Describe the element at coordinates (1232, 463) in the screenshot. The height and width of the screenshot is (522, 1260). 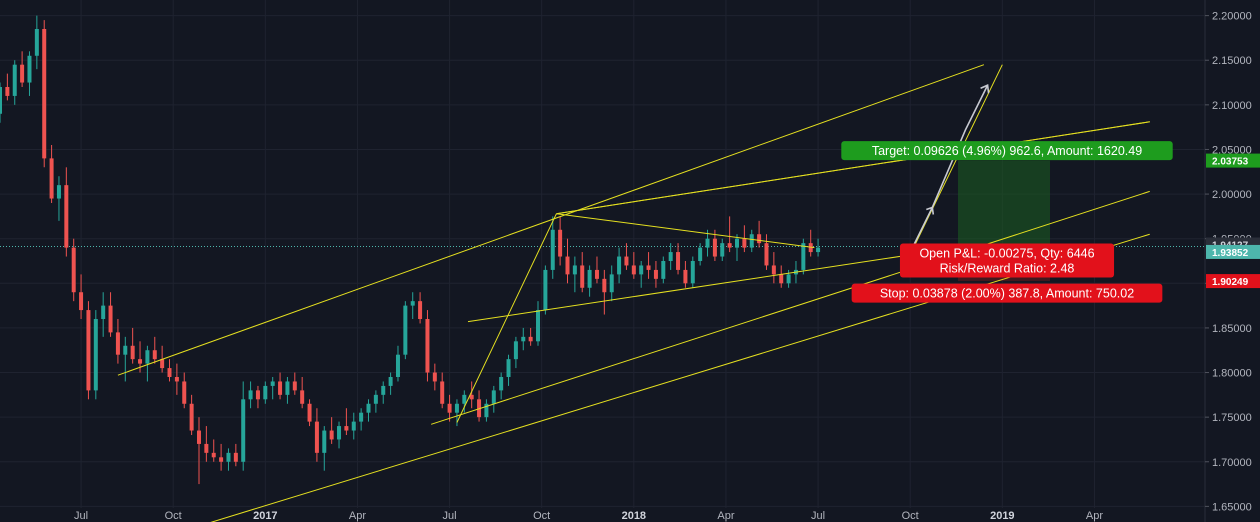
I see `y-tick-label: 1.70000` at that location.